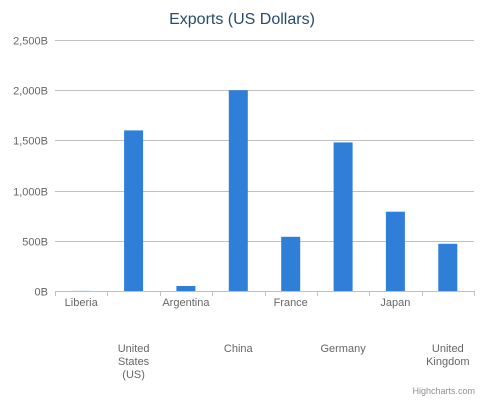 The height and width of the screenshot is (400, 485). I want to click on y-tick-label: 500B, so click(35, 243).